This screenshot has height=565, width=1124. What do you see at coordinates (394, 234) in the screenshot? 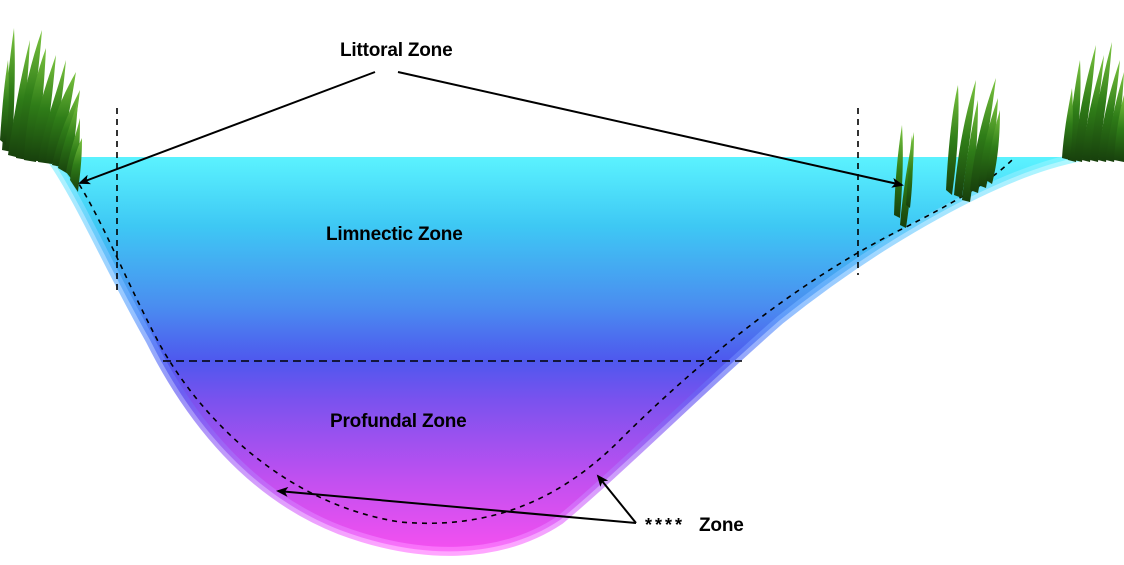
I see `limnetic-zone-label: Limnectic Zone` at bounding box center [394, 234].